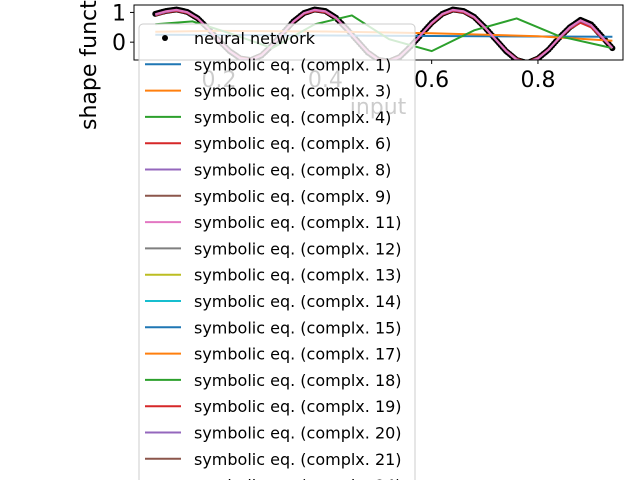 The width and height of the screenshot is (640, 484). What do you see at coordinates (89, 65) in the screenshot?
I see `y-axis-label: shape function` at bounding box center [89, 65].